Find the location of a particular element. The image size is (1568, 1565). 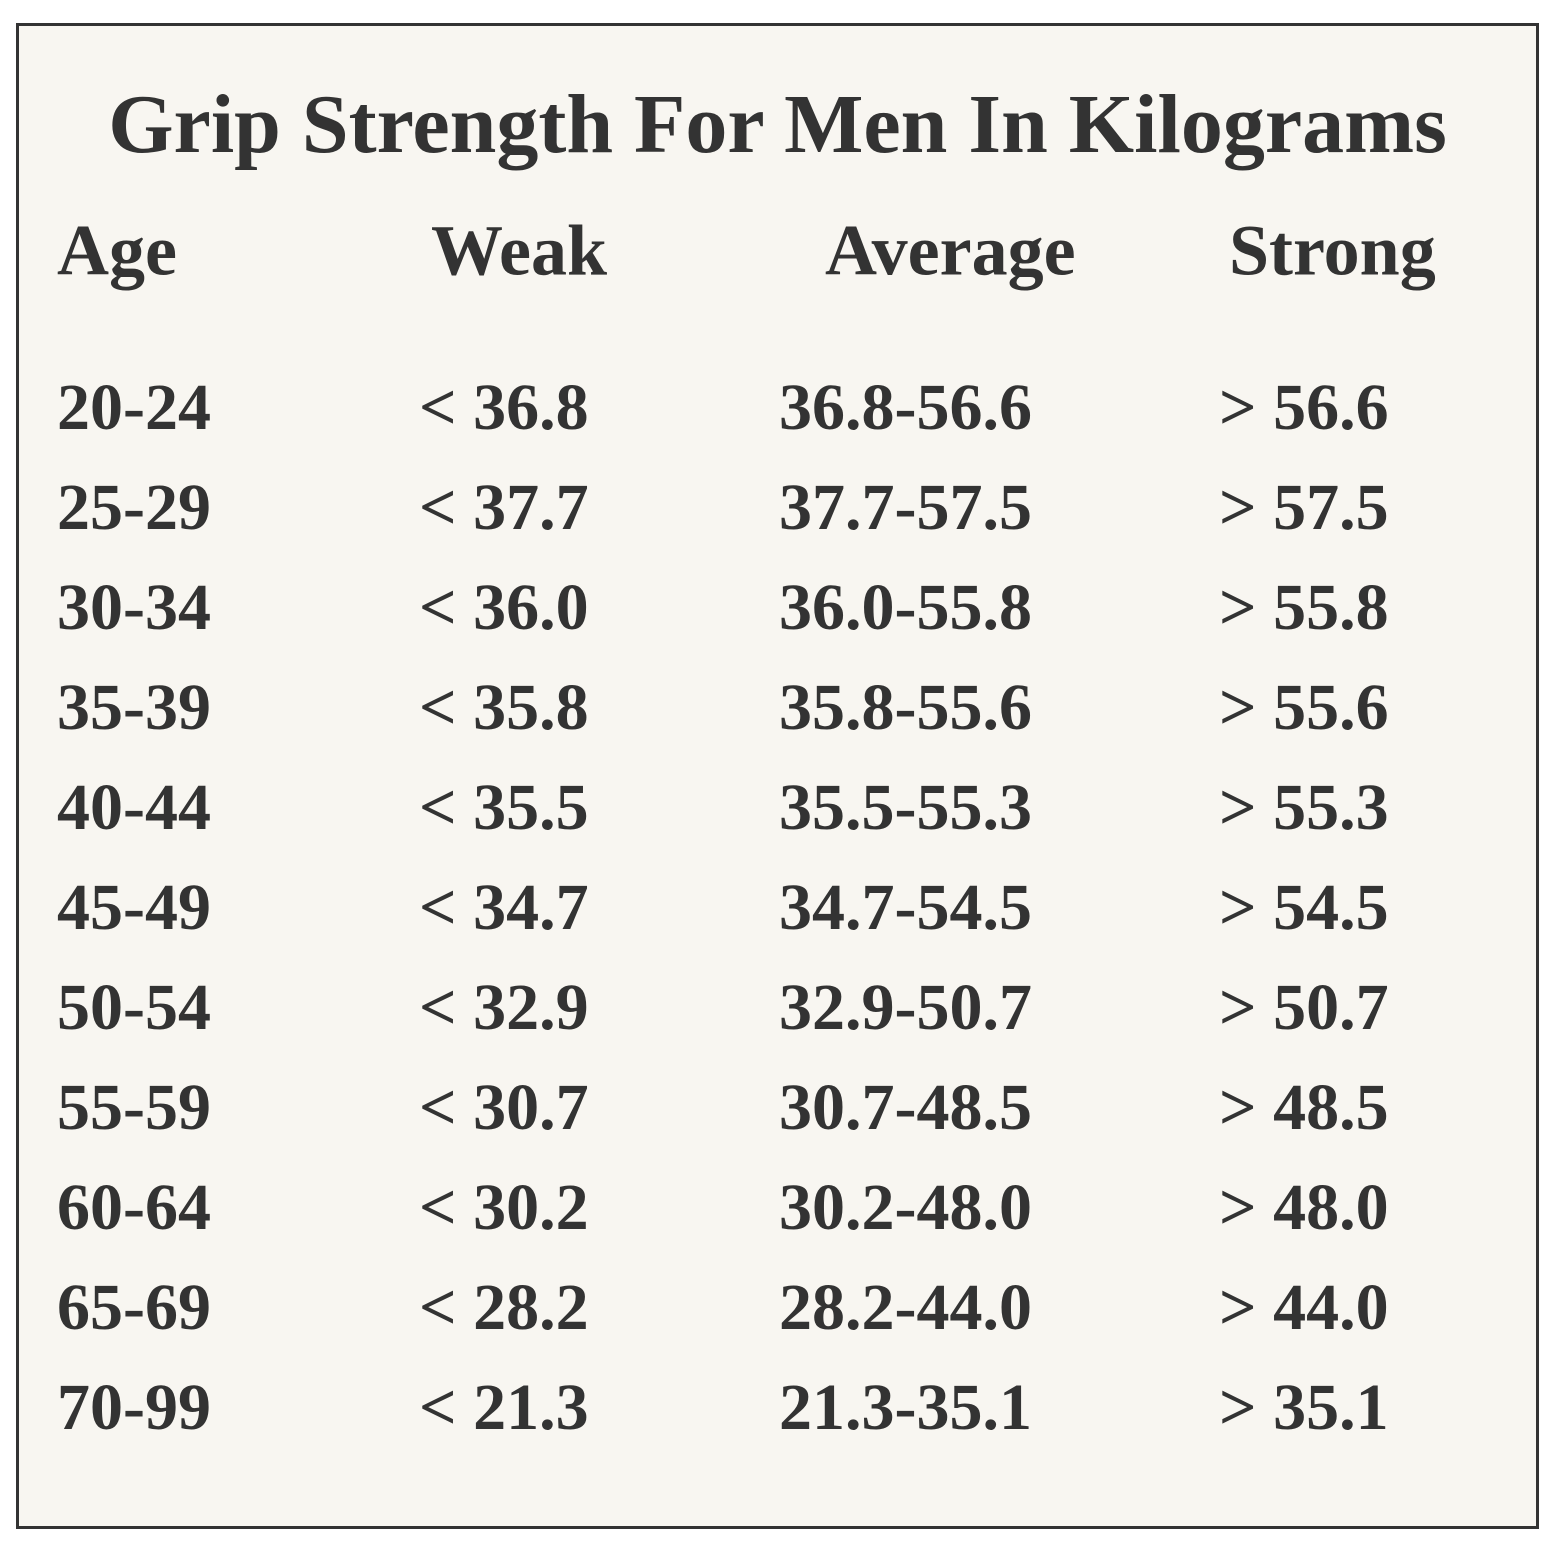

column-header: Weak is located at coordinates (519, 250).